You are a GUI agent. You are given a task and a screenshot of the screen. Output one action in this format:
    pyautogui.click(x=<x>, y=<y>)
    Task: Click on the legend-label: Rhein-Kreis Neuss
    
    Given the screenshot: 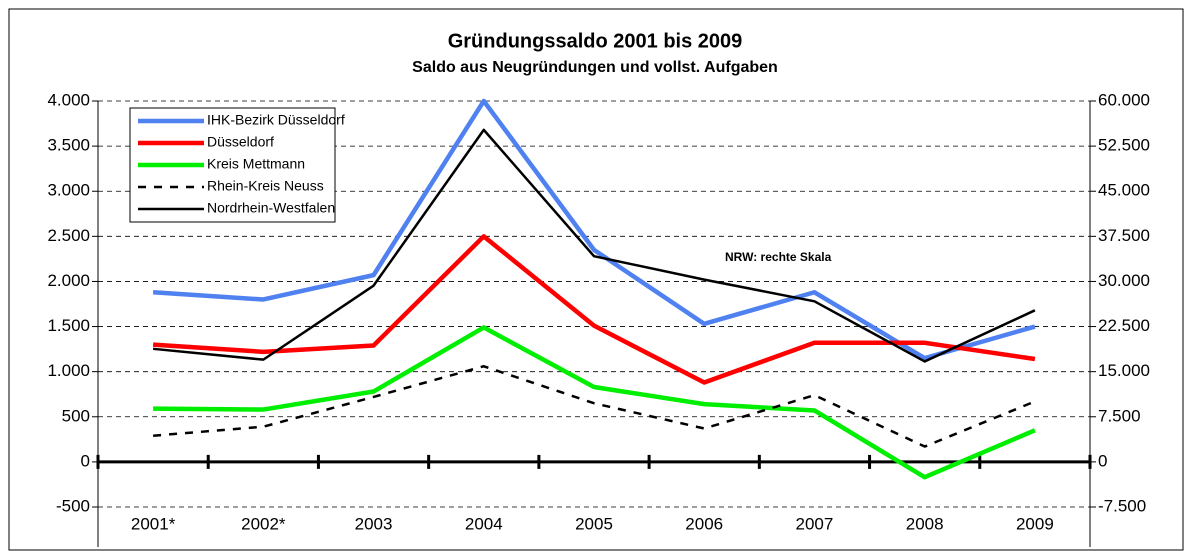 What is the action you would take?
    pyautogui.click(x=265, y=186)
    